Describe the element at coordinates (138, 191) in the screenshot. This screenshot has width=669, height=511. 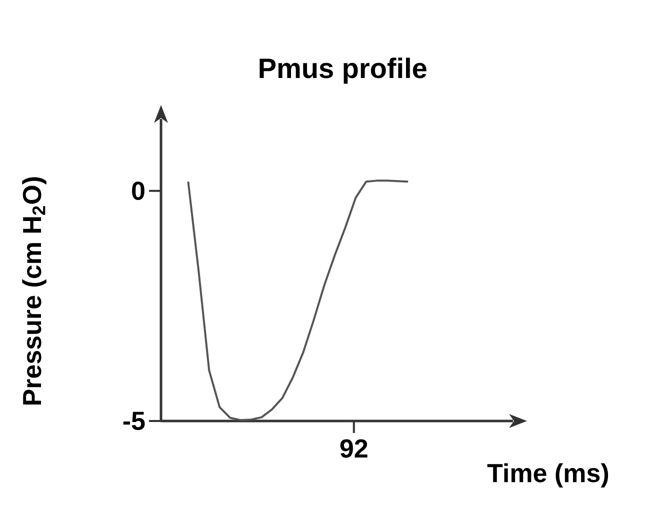
I see `y-tick-label: 0` at that location.